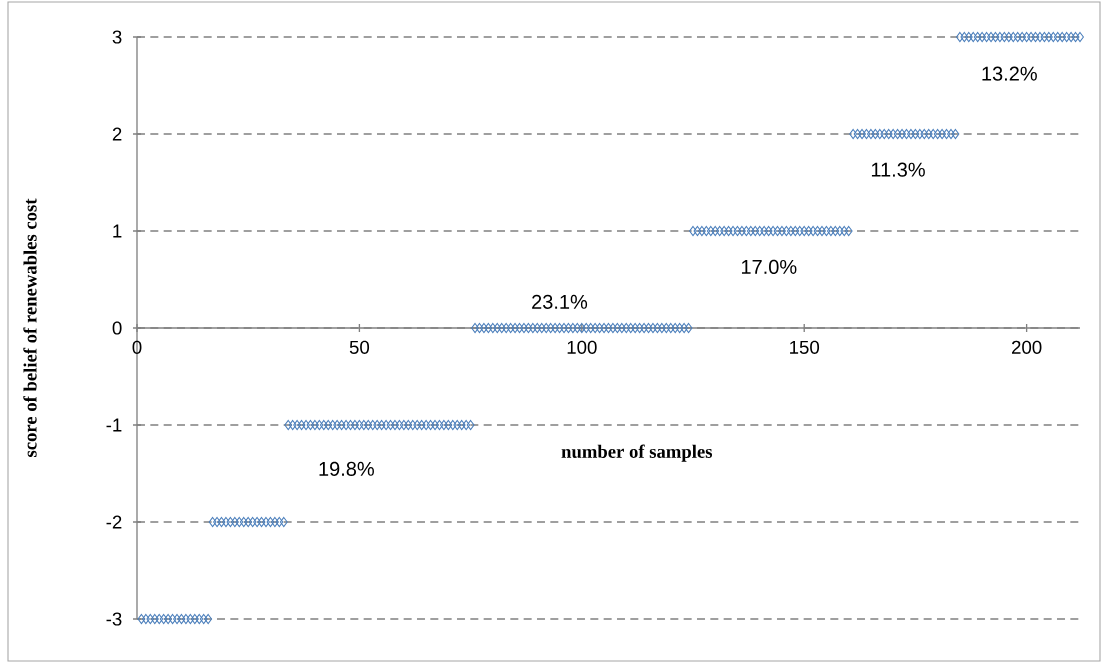 Image resolution: width=1111 pixels, height=665 pixels. Describe the element at coordinates (117, 37) in the screenshot. I see `y-tick-label: 3` at that location.